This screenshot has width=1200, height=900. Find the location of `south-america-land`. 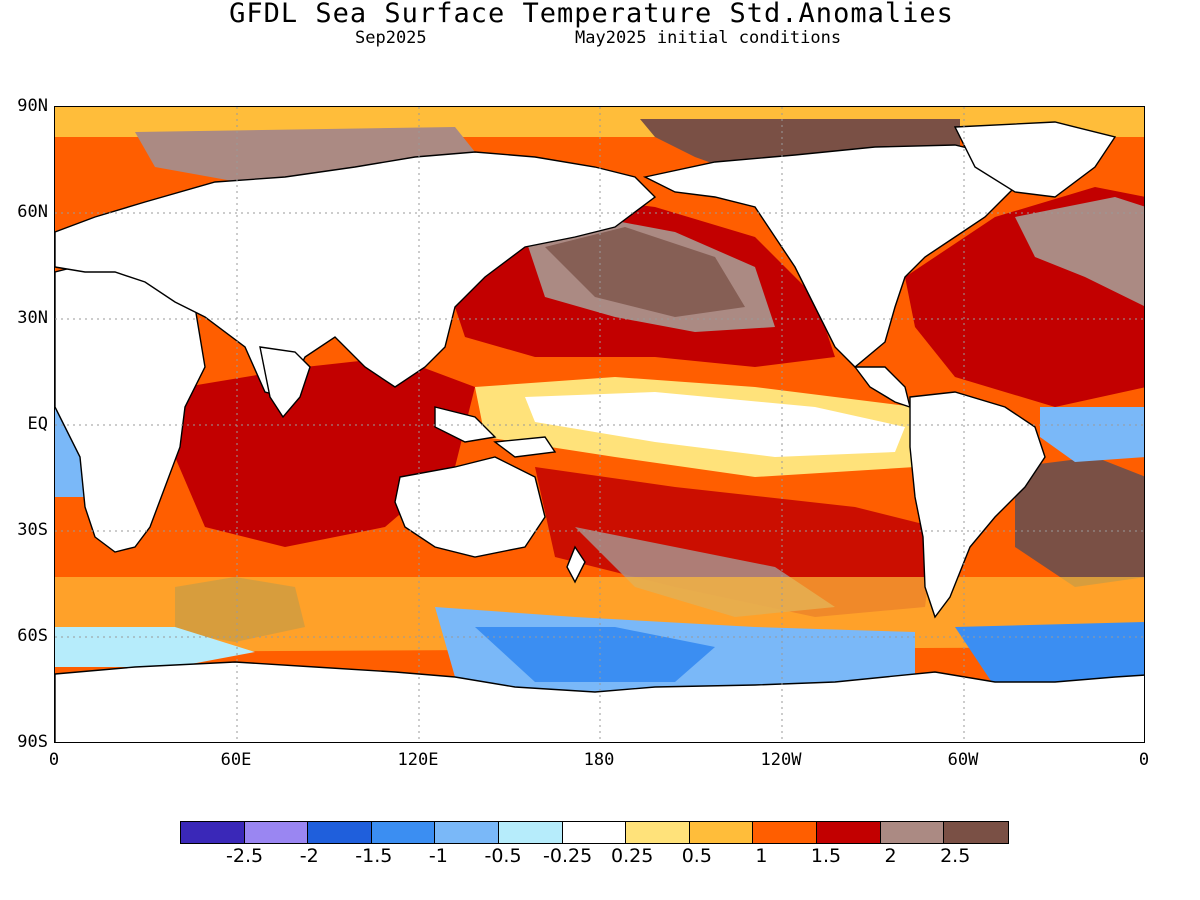

south-america-land is located at coordinates (977, 505).